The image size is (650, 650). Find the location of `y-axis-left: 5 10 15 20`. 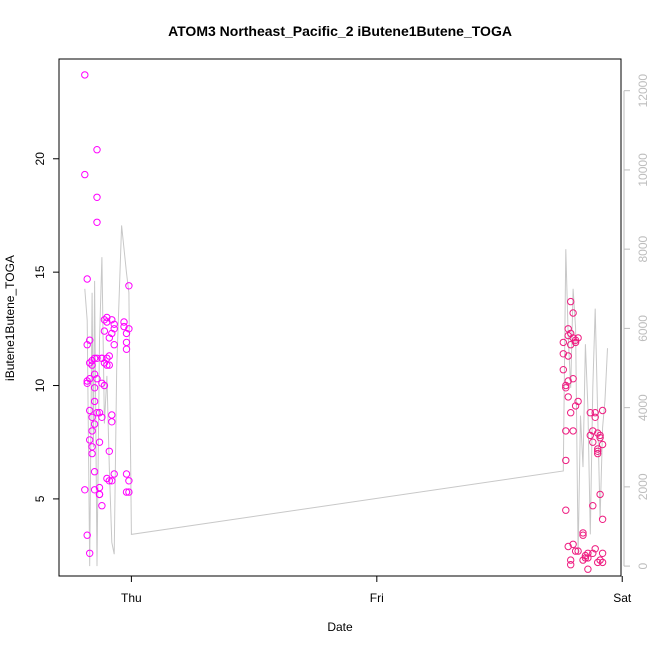

y-axis-left: 5 10 15 20 is located at coordinates (46, 327).